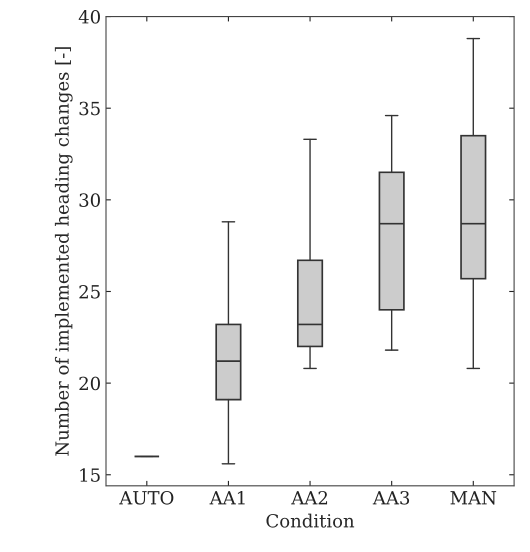 The width and height of the screenshot is (530, 552). Describe the element at coordinates (391, 497) in the screenshot. I see `x-tick-label: AA3` at that location.